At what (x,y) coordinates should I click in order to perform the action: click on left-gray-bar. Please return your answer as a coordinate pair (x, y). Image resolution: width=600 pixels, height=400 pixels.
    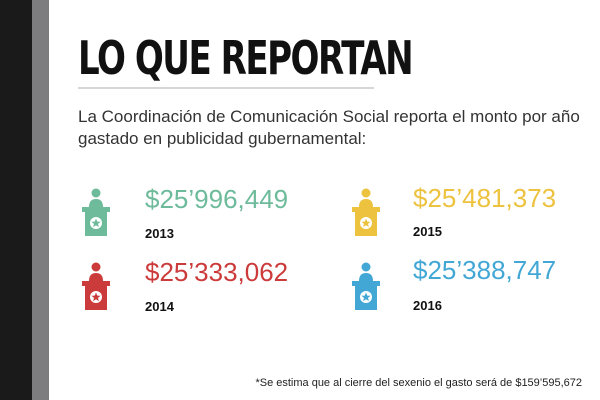
    Looking at the image, I should click on (40, 200).